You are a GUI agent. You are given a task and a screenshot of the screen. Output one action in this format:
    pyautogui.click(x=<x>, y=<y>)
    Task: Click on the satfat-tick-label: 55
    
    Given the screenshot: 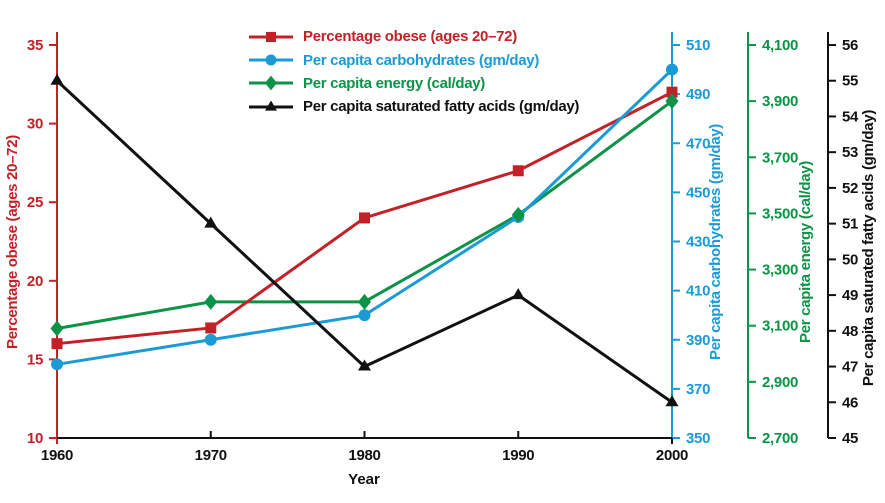 What is the action you would take?
    pyautogui.click(x=850, y=81)
    